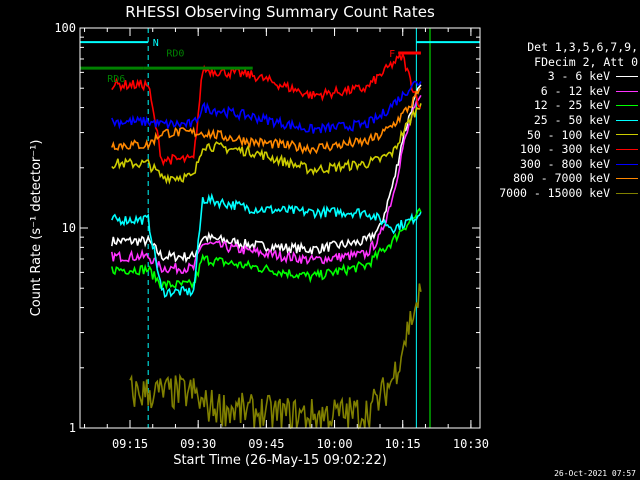  I want to click on x-tick-label: 09:45, so click(266, 444).